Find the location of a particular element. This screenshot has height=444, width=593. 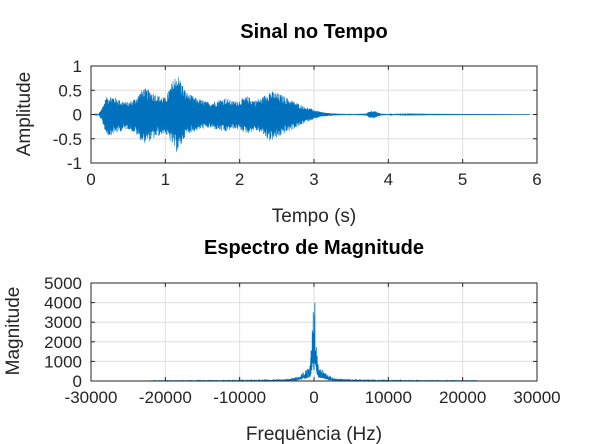

time-x-tick-label: 3 is located at coordinates (313, 179).